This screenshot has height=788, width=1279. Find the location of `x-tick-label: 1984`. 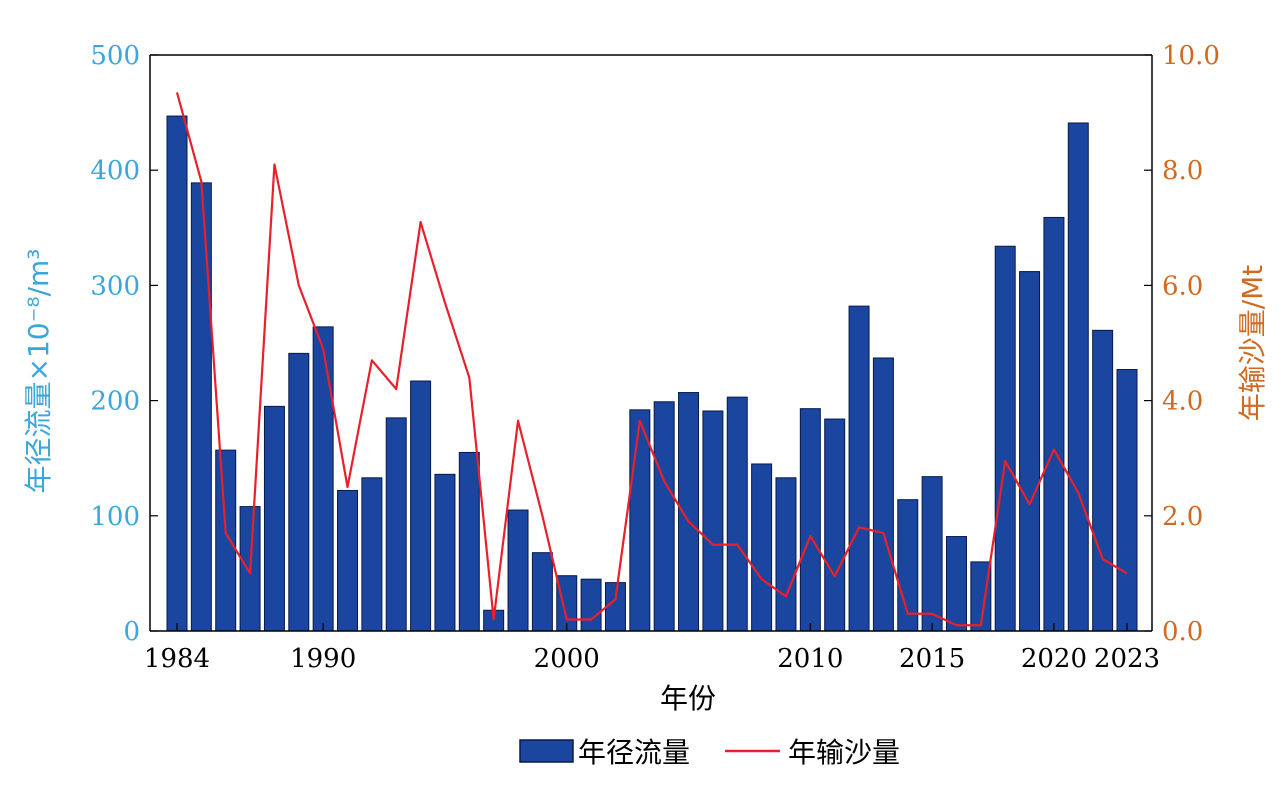

x-tick-label: 1984 is located at coordinates (177, 659).